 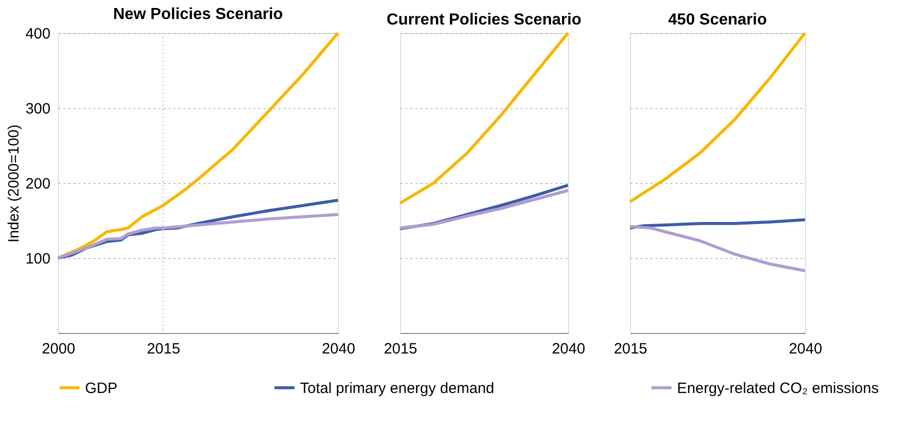 I want to click on chart-title: Current Policies Scenario, so click(x=484, y=20).